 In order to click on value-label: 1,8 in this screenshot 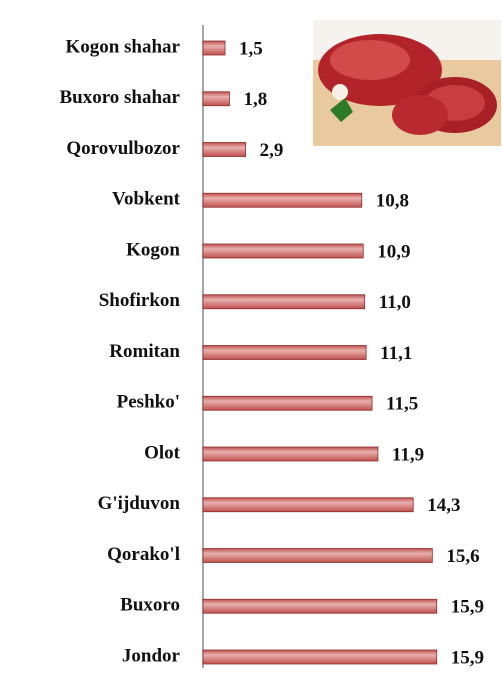, I will do `click(255, 99)`.